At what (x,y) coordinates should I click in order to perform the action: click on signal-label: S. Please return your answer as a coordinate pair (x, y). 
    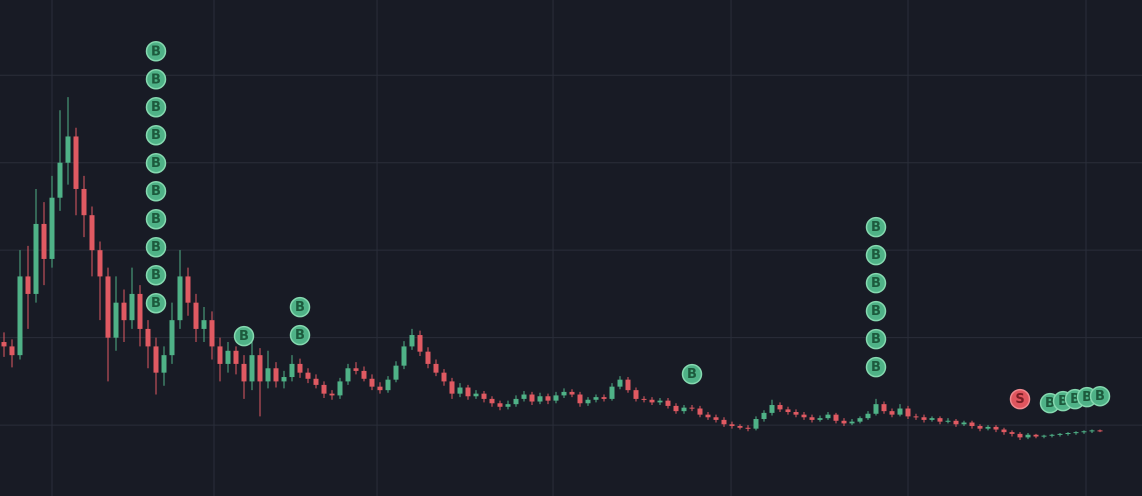
    Looking at the image, I should click on (1019, 399).